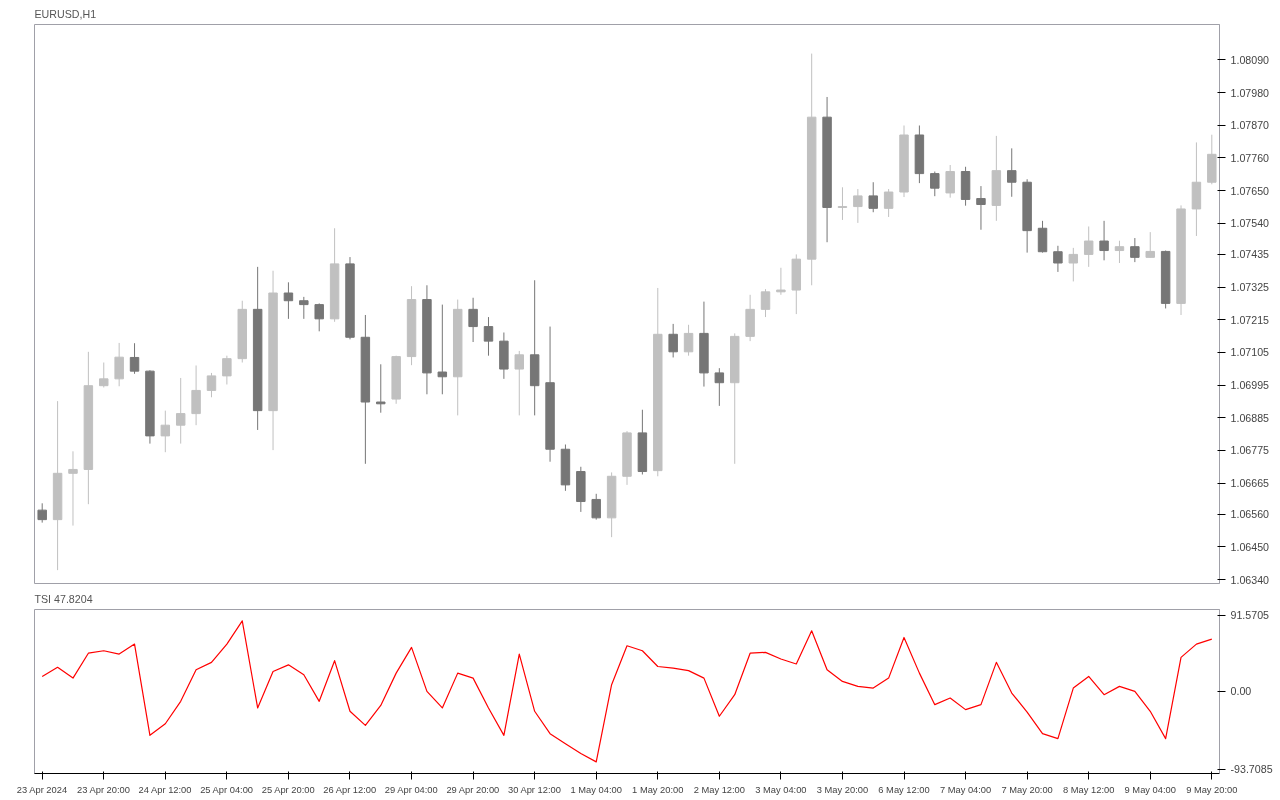 The height and width of the screenshot is (800, 1280). Describe the element at coordinates (842, 789) in the screenshot. I see `x-tick-label: 3 May 20:00` at that location.